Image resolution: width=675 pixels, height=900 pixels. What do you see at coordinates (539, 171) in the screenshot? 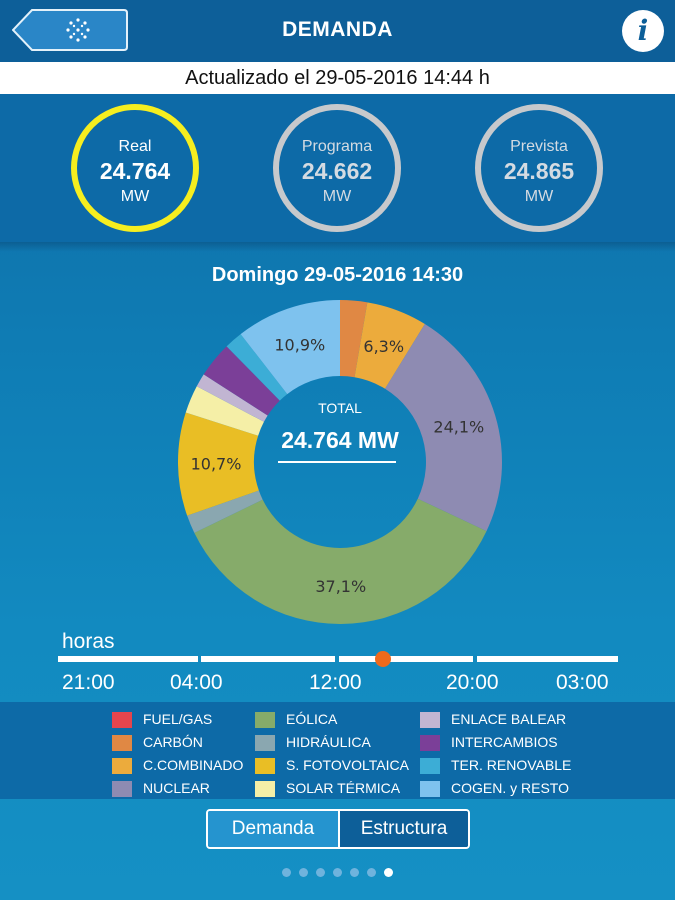
I see `metric-value: 24.865` at bounding box center [539, 171].